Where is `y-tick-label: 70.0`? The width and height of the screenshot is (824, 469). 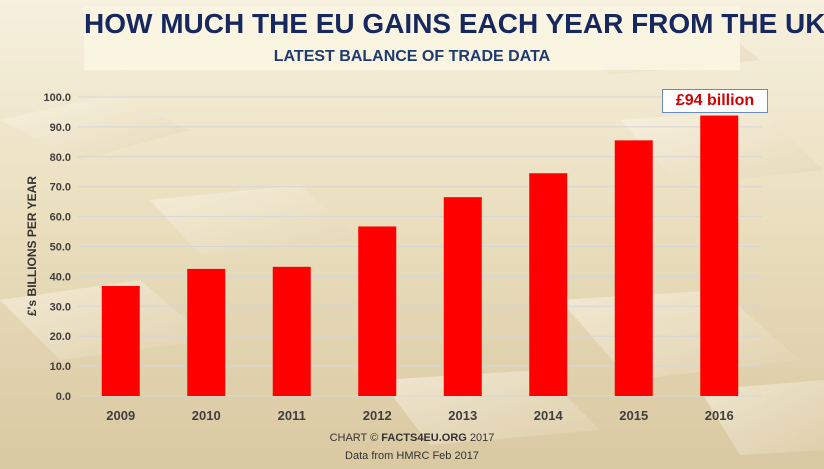 y-tick-label: 70.0 is located at coordinates (60, 188).